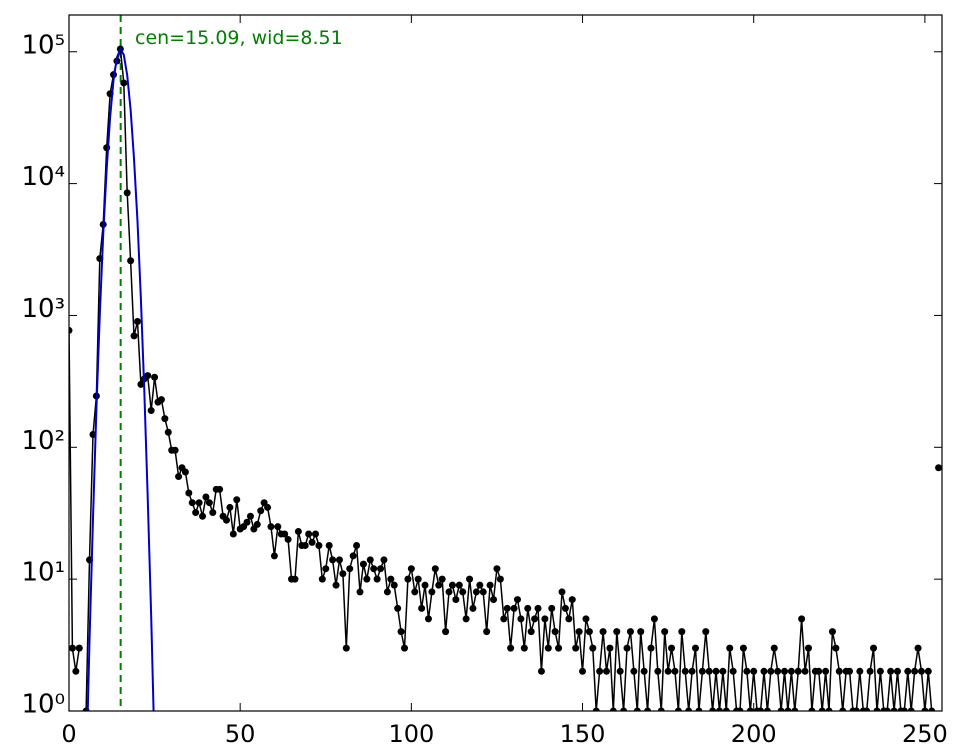 The width and height of the screenshot is (965, 756). What do you see at coordinates (239, 38) in the screenshot?
I see `annotation: cen=15.09, wid=8.51` at bounding box center [239, 38].